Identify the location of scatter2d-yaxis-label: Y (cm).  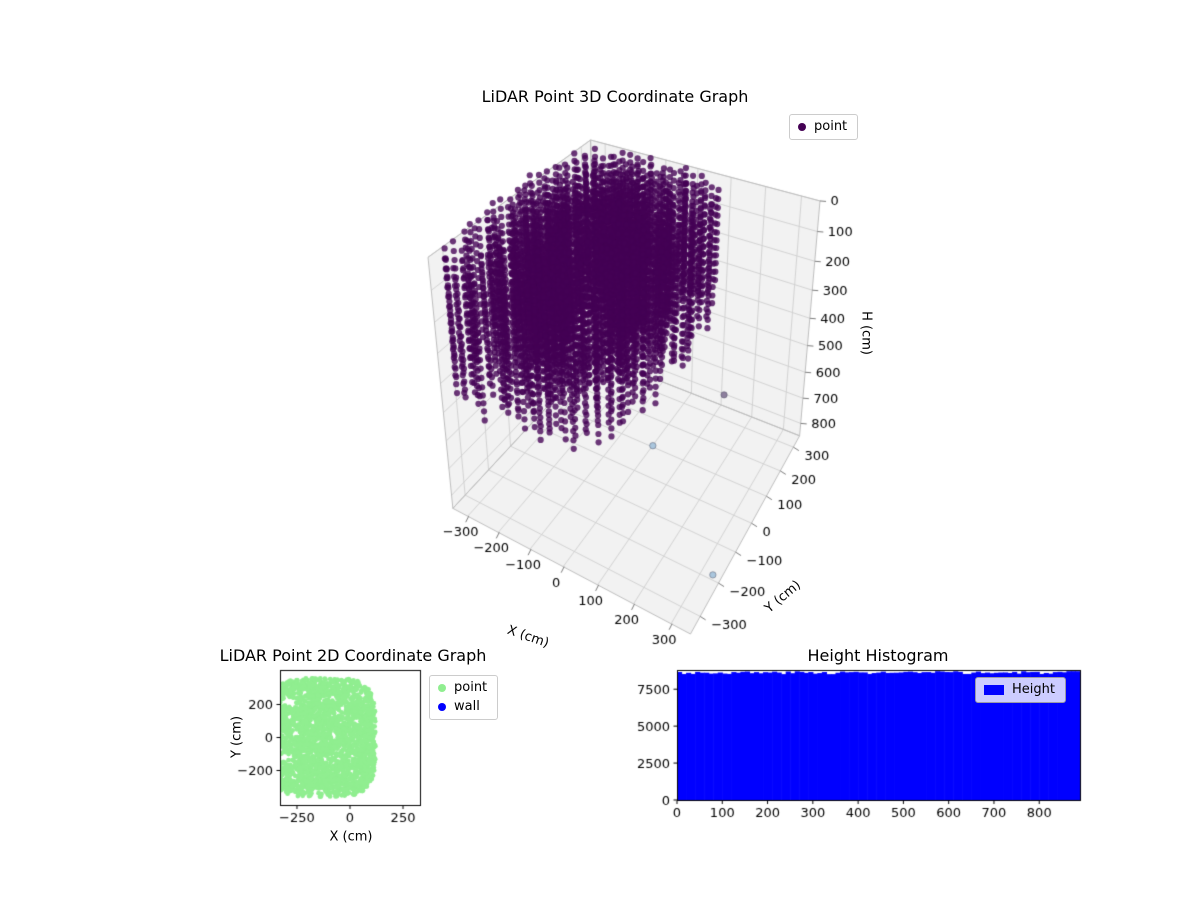
(237, 737).